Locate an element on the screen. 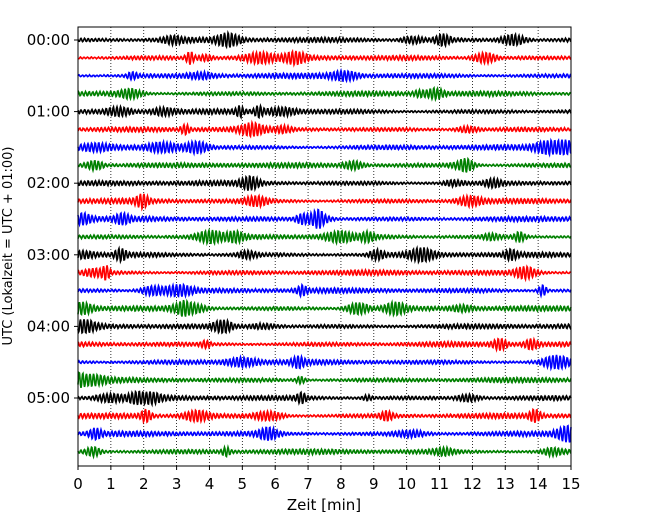  x-tick-label: 12 is located at coordinates (472, 484).